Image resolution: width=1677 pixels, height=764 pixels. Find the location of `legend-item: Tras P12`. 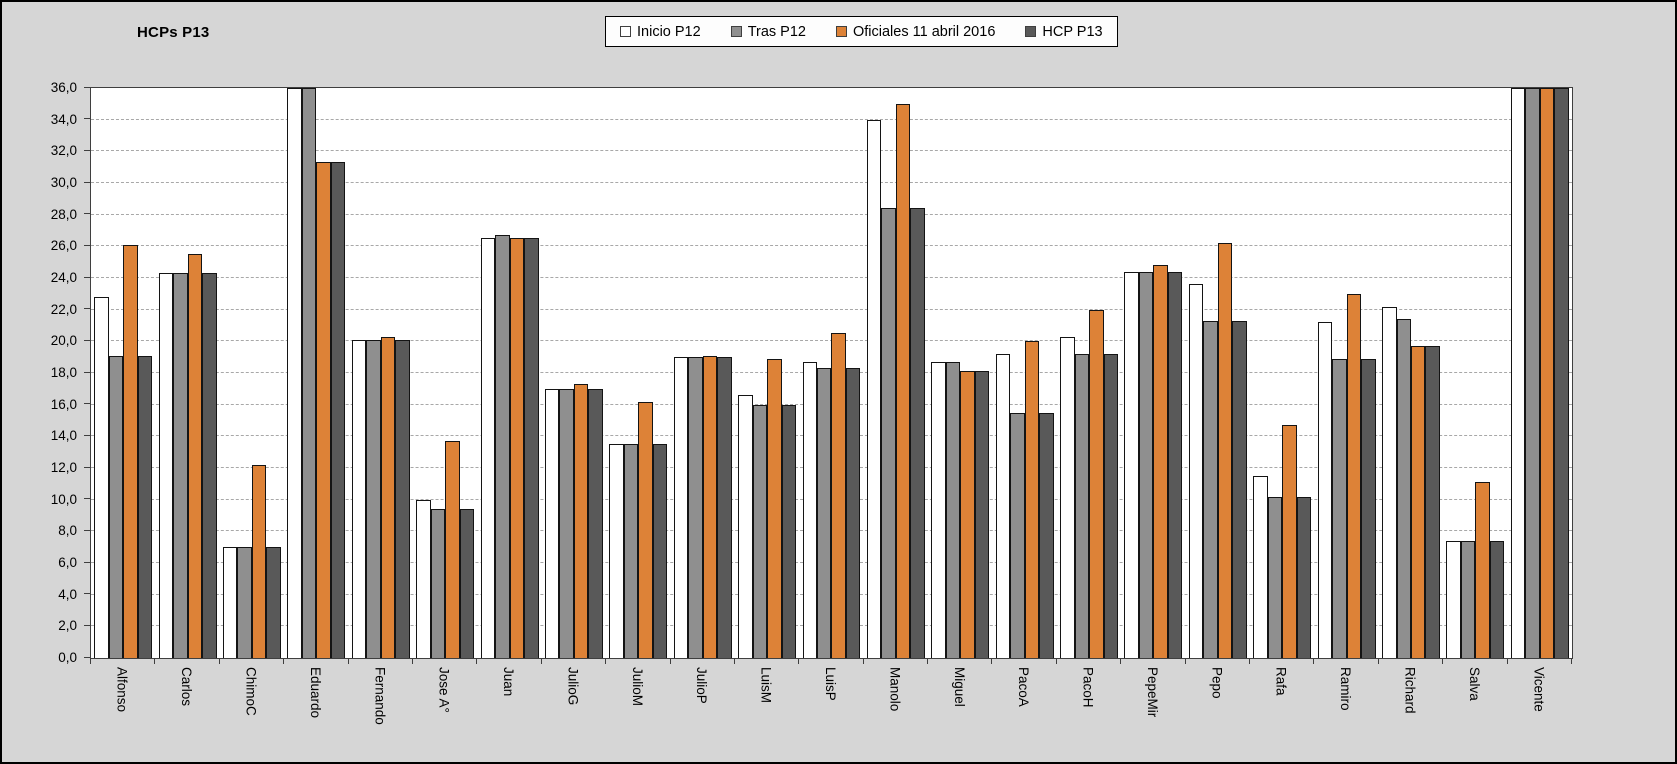

legend-item: Tras P12 is located at coordinates (768, 32).